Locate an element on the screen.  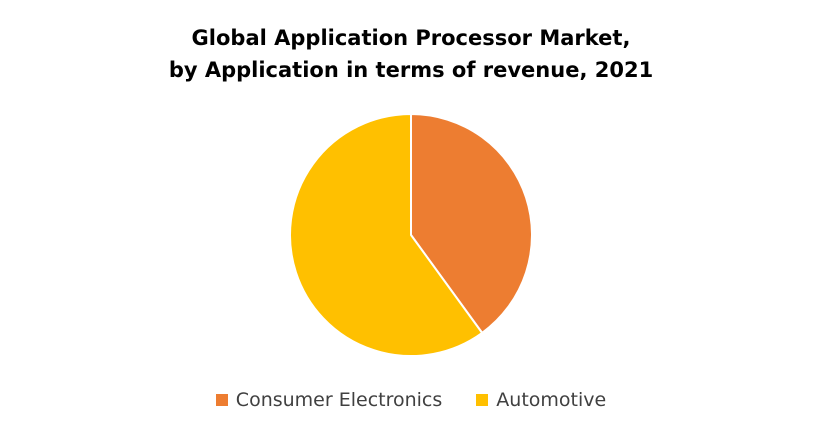
legend-item-consumer-electronics: Consumer Electronics is located at coordinates (329, 400).